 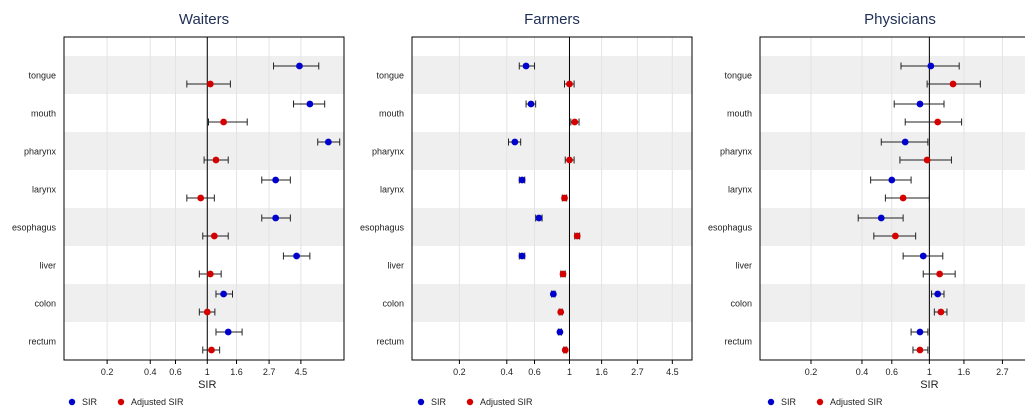 I want to click on x-tick-label: 0.4, so click(x=862, y=372).